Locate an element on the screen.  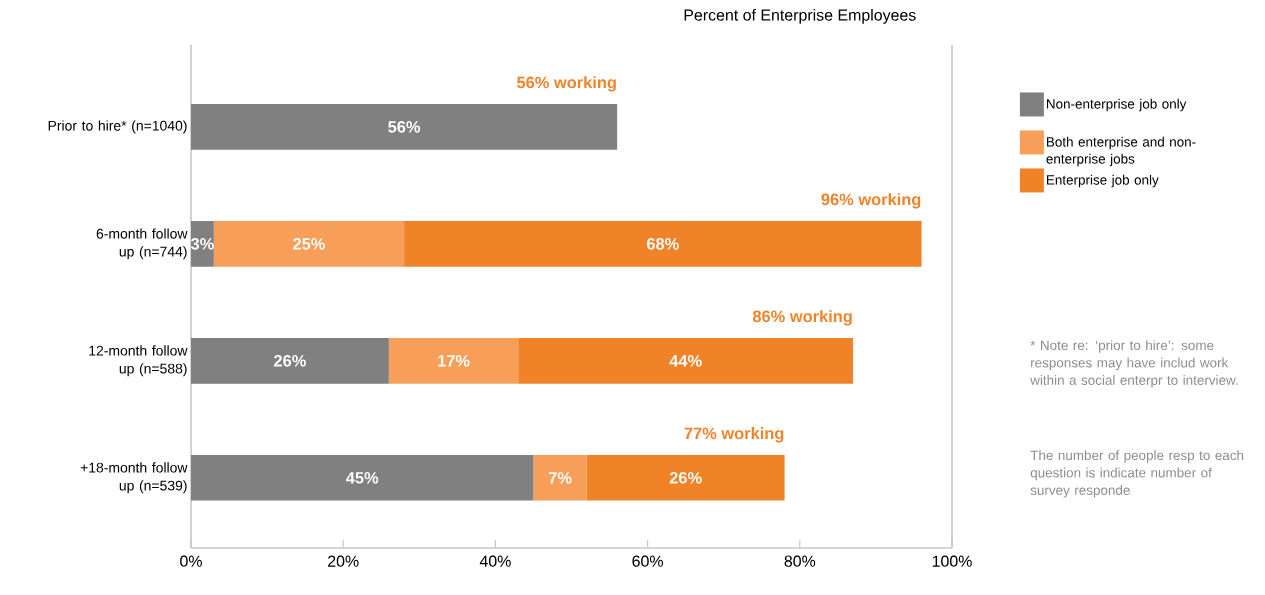
data-label: 44% is located at coordinates (685, 361).